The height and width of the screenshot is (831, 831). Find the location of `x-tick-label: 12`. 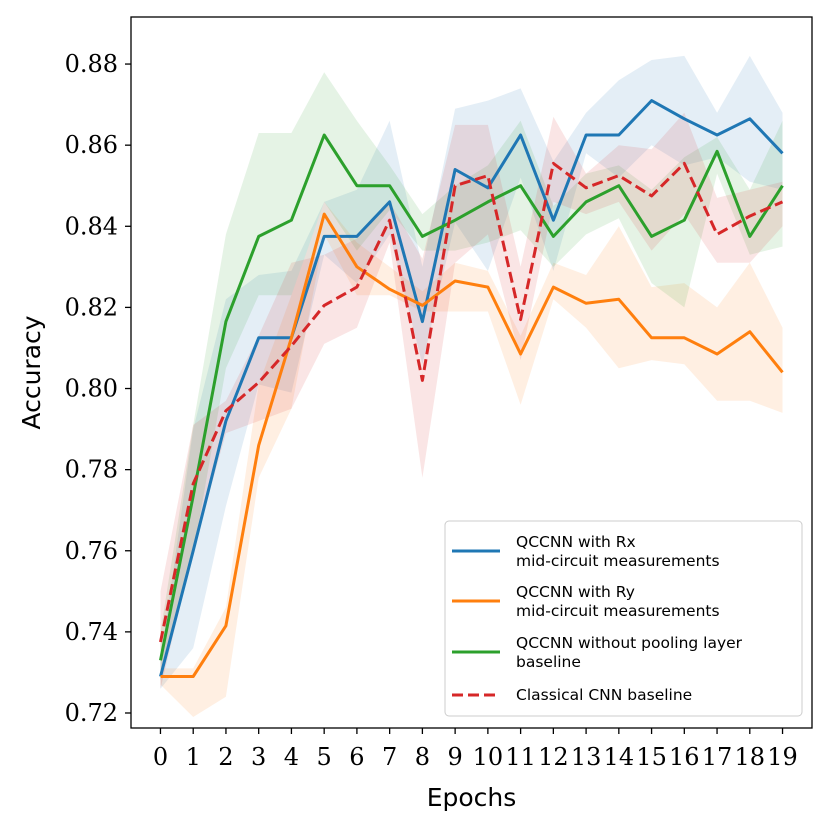

x-tick-label: 12 is located at coordinates (553, 757).